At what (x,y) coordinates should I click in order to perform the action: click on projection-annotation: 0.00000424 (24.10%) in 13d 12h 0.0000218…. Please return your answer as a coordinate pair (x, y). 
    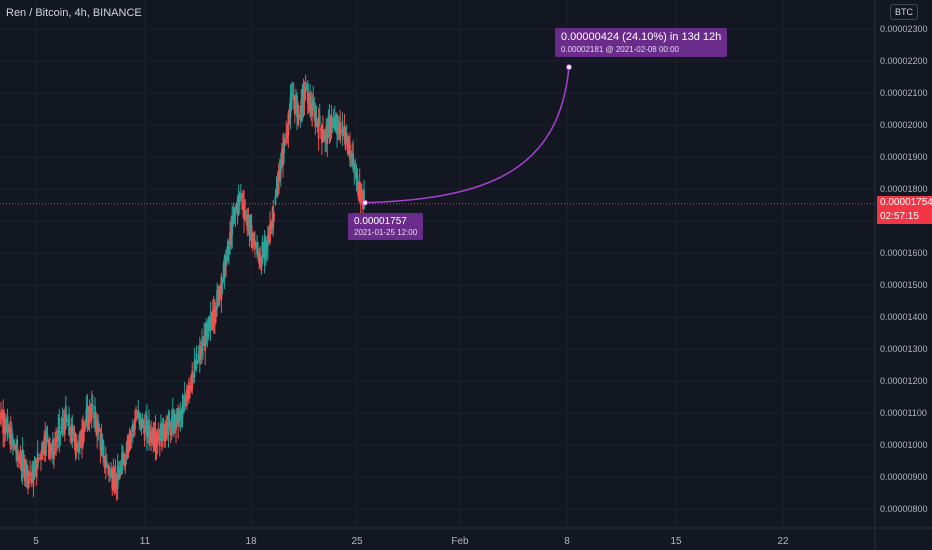
    Looking at the image, I should click on (641, 42).